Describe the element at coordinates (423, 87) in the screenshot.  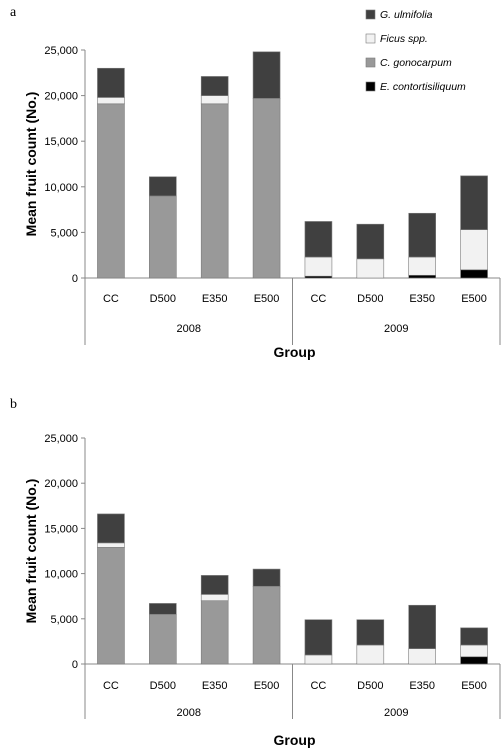
I see `legend-label: E. contortisiliquum` at that location.